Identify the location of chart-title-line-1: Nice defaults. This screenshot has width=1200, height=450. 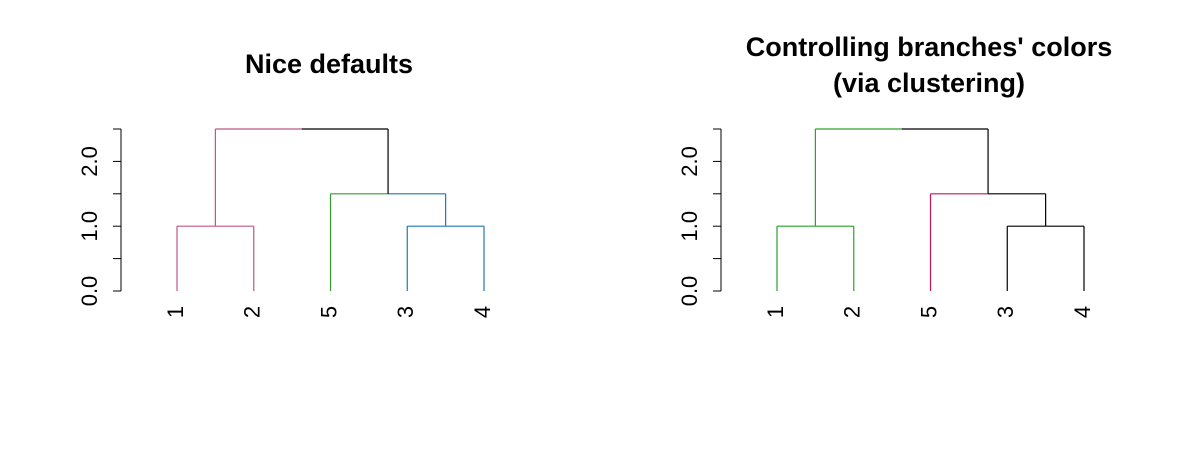
(329, 64).